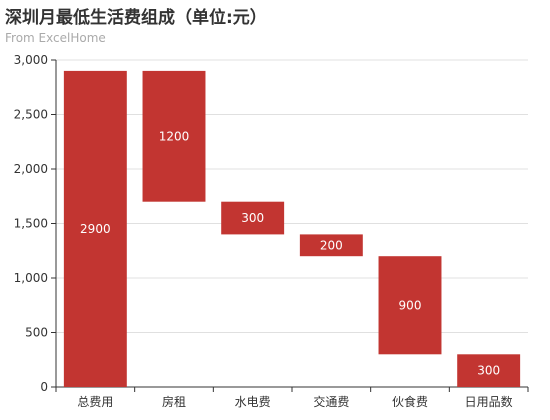  I want to click on y-tick-label: 500, so click(36, 333).